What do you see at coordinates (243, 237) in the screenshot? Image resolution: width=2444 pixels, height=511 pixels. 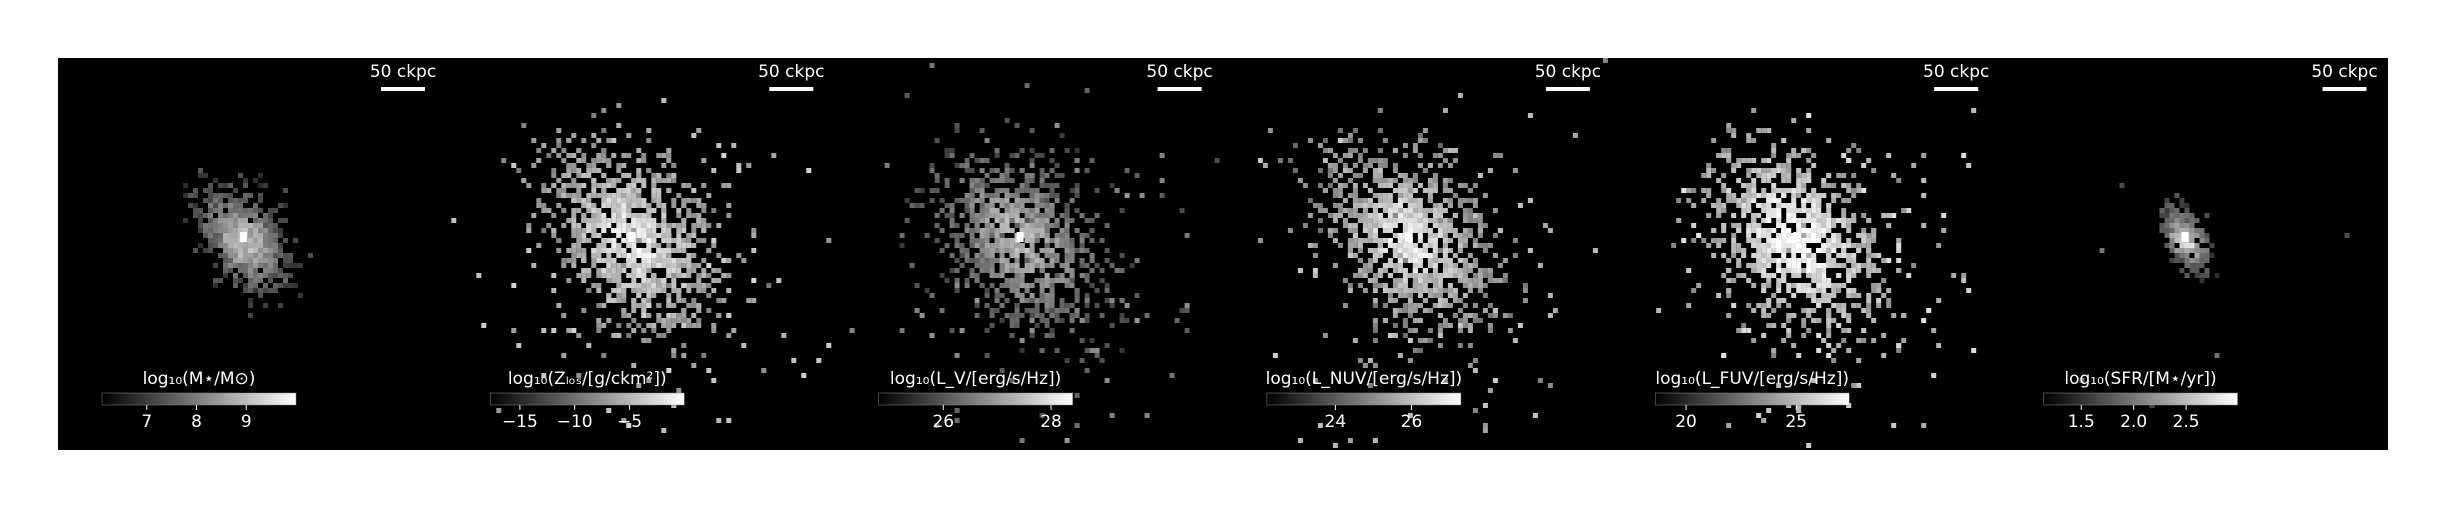 I see `map-center` at bounding box center [243, 237].